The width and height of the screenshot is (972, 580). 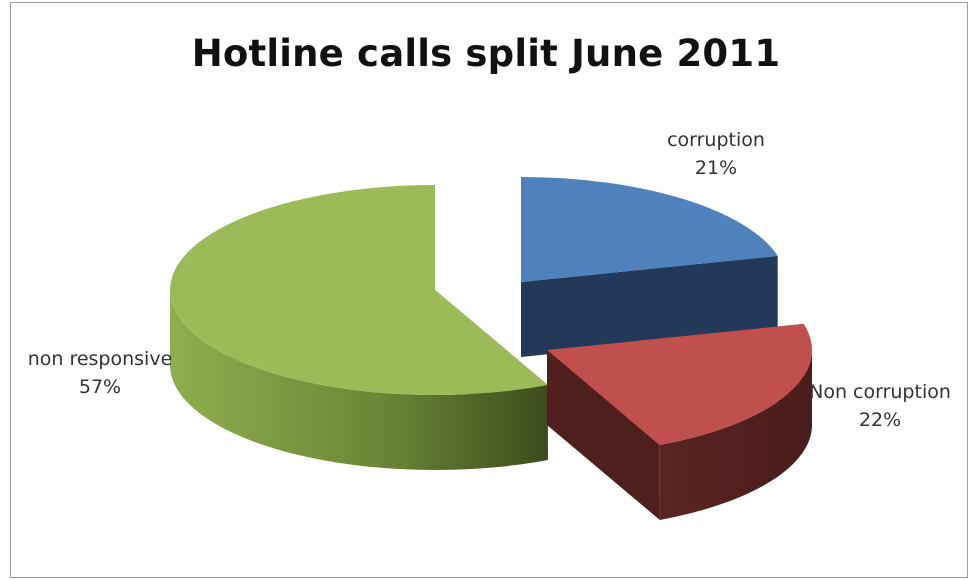 What do you see at coordinates (716, 168) in the screenshot?
I see `slice-label-value: 21%` at bounding box center [716, 168].